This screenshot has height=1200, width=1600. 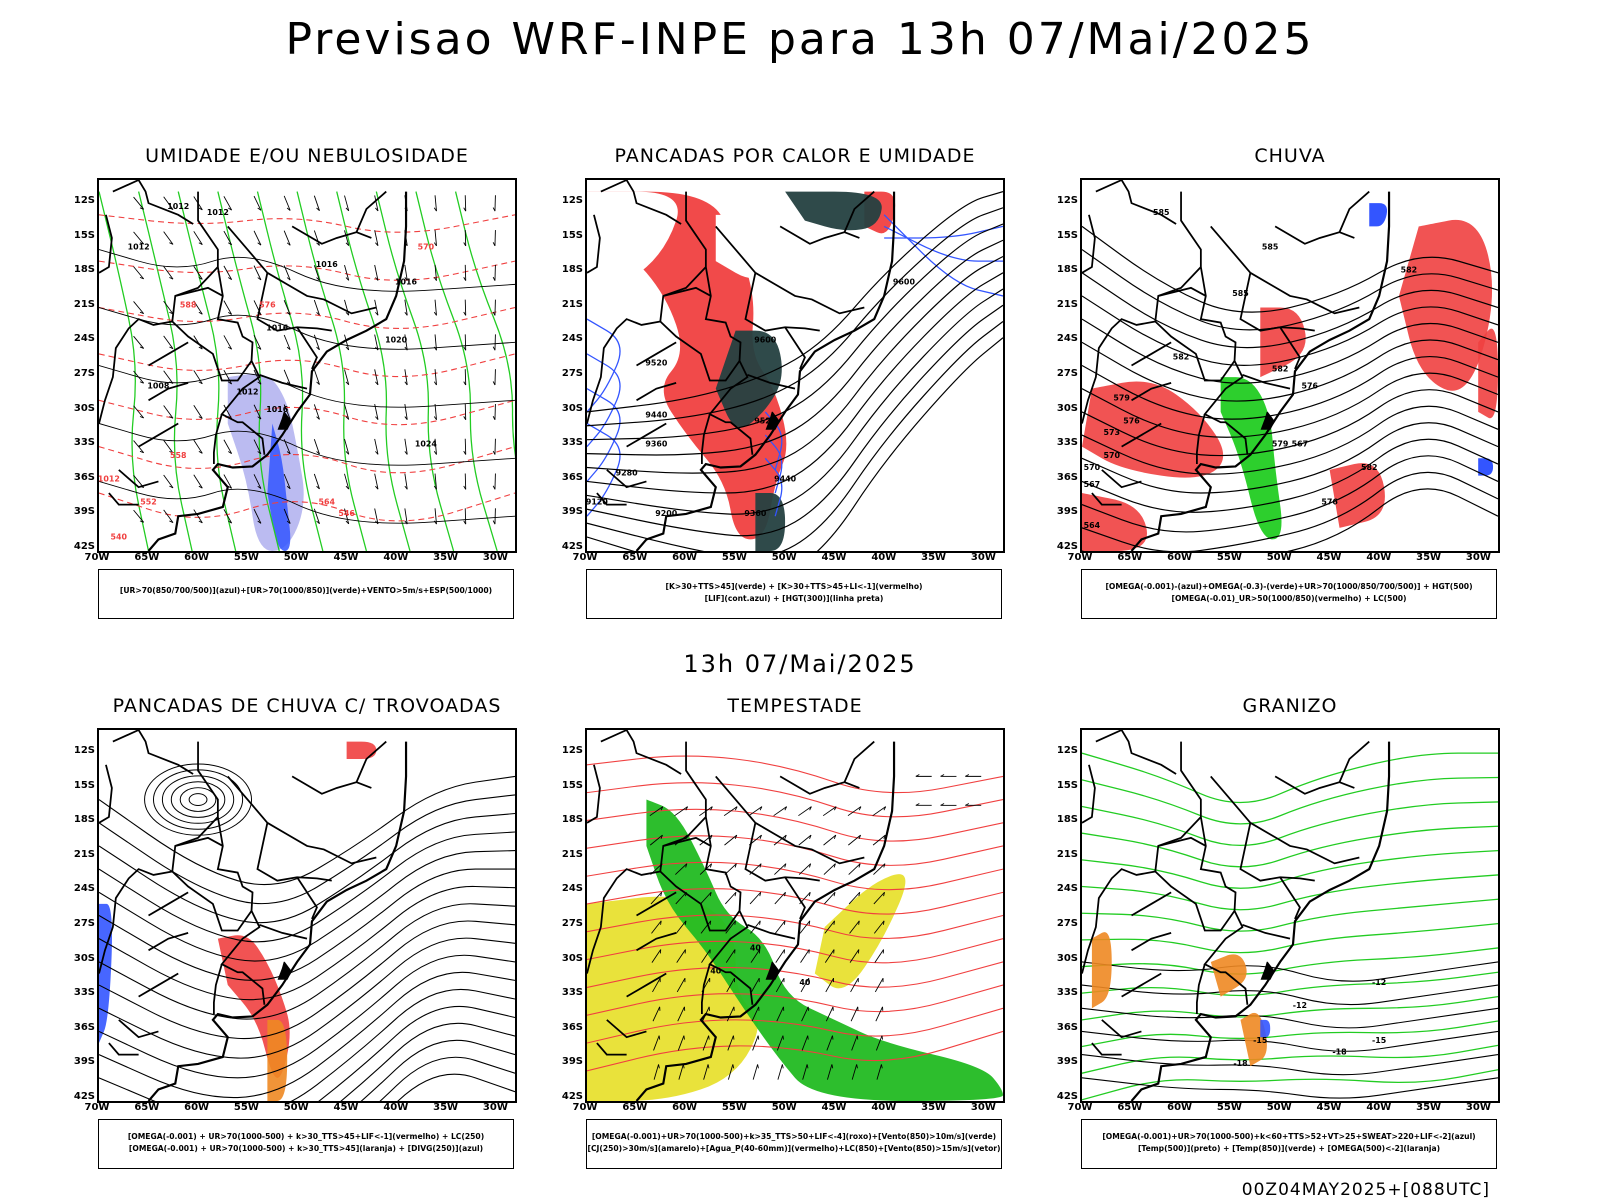 What do you see at coordinates (795, 915) in the screenshot?
I see `map-tempestade: 40 40 40` at bounding box center [795, 915].